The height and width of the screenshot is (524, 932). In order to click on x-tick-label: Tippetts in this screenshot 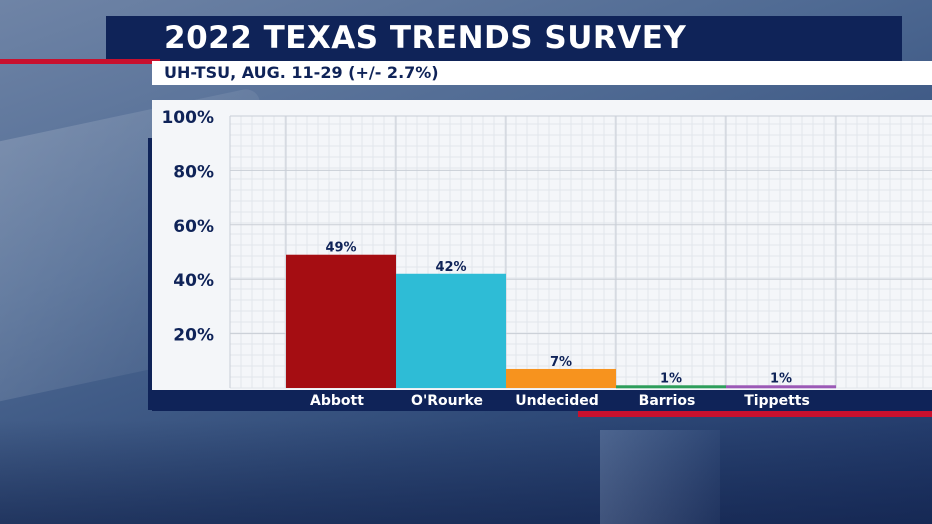, I will do `click(777, 401)`.